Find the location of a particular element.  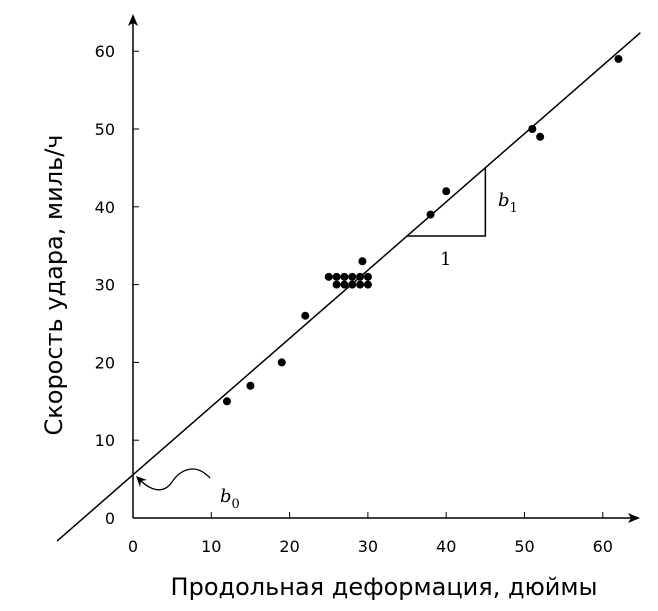

y-tick-label: 20 is located at coordinates (105, 362).